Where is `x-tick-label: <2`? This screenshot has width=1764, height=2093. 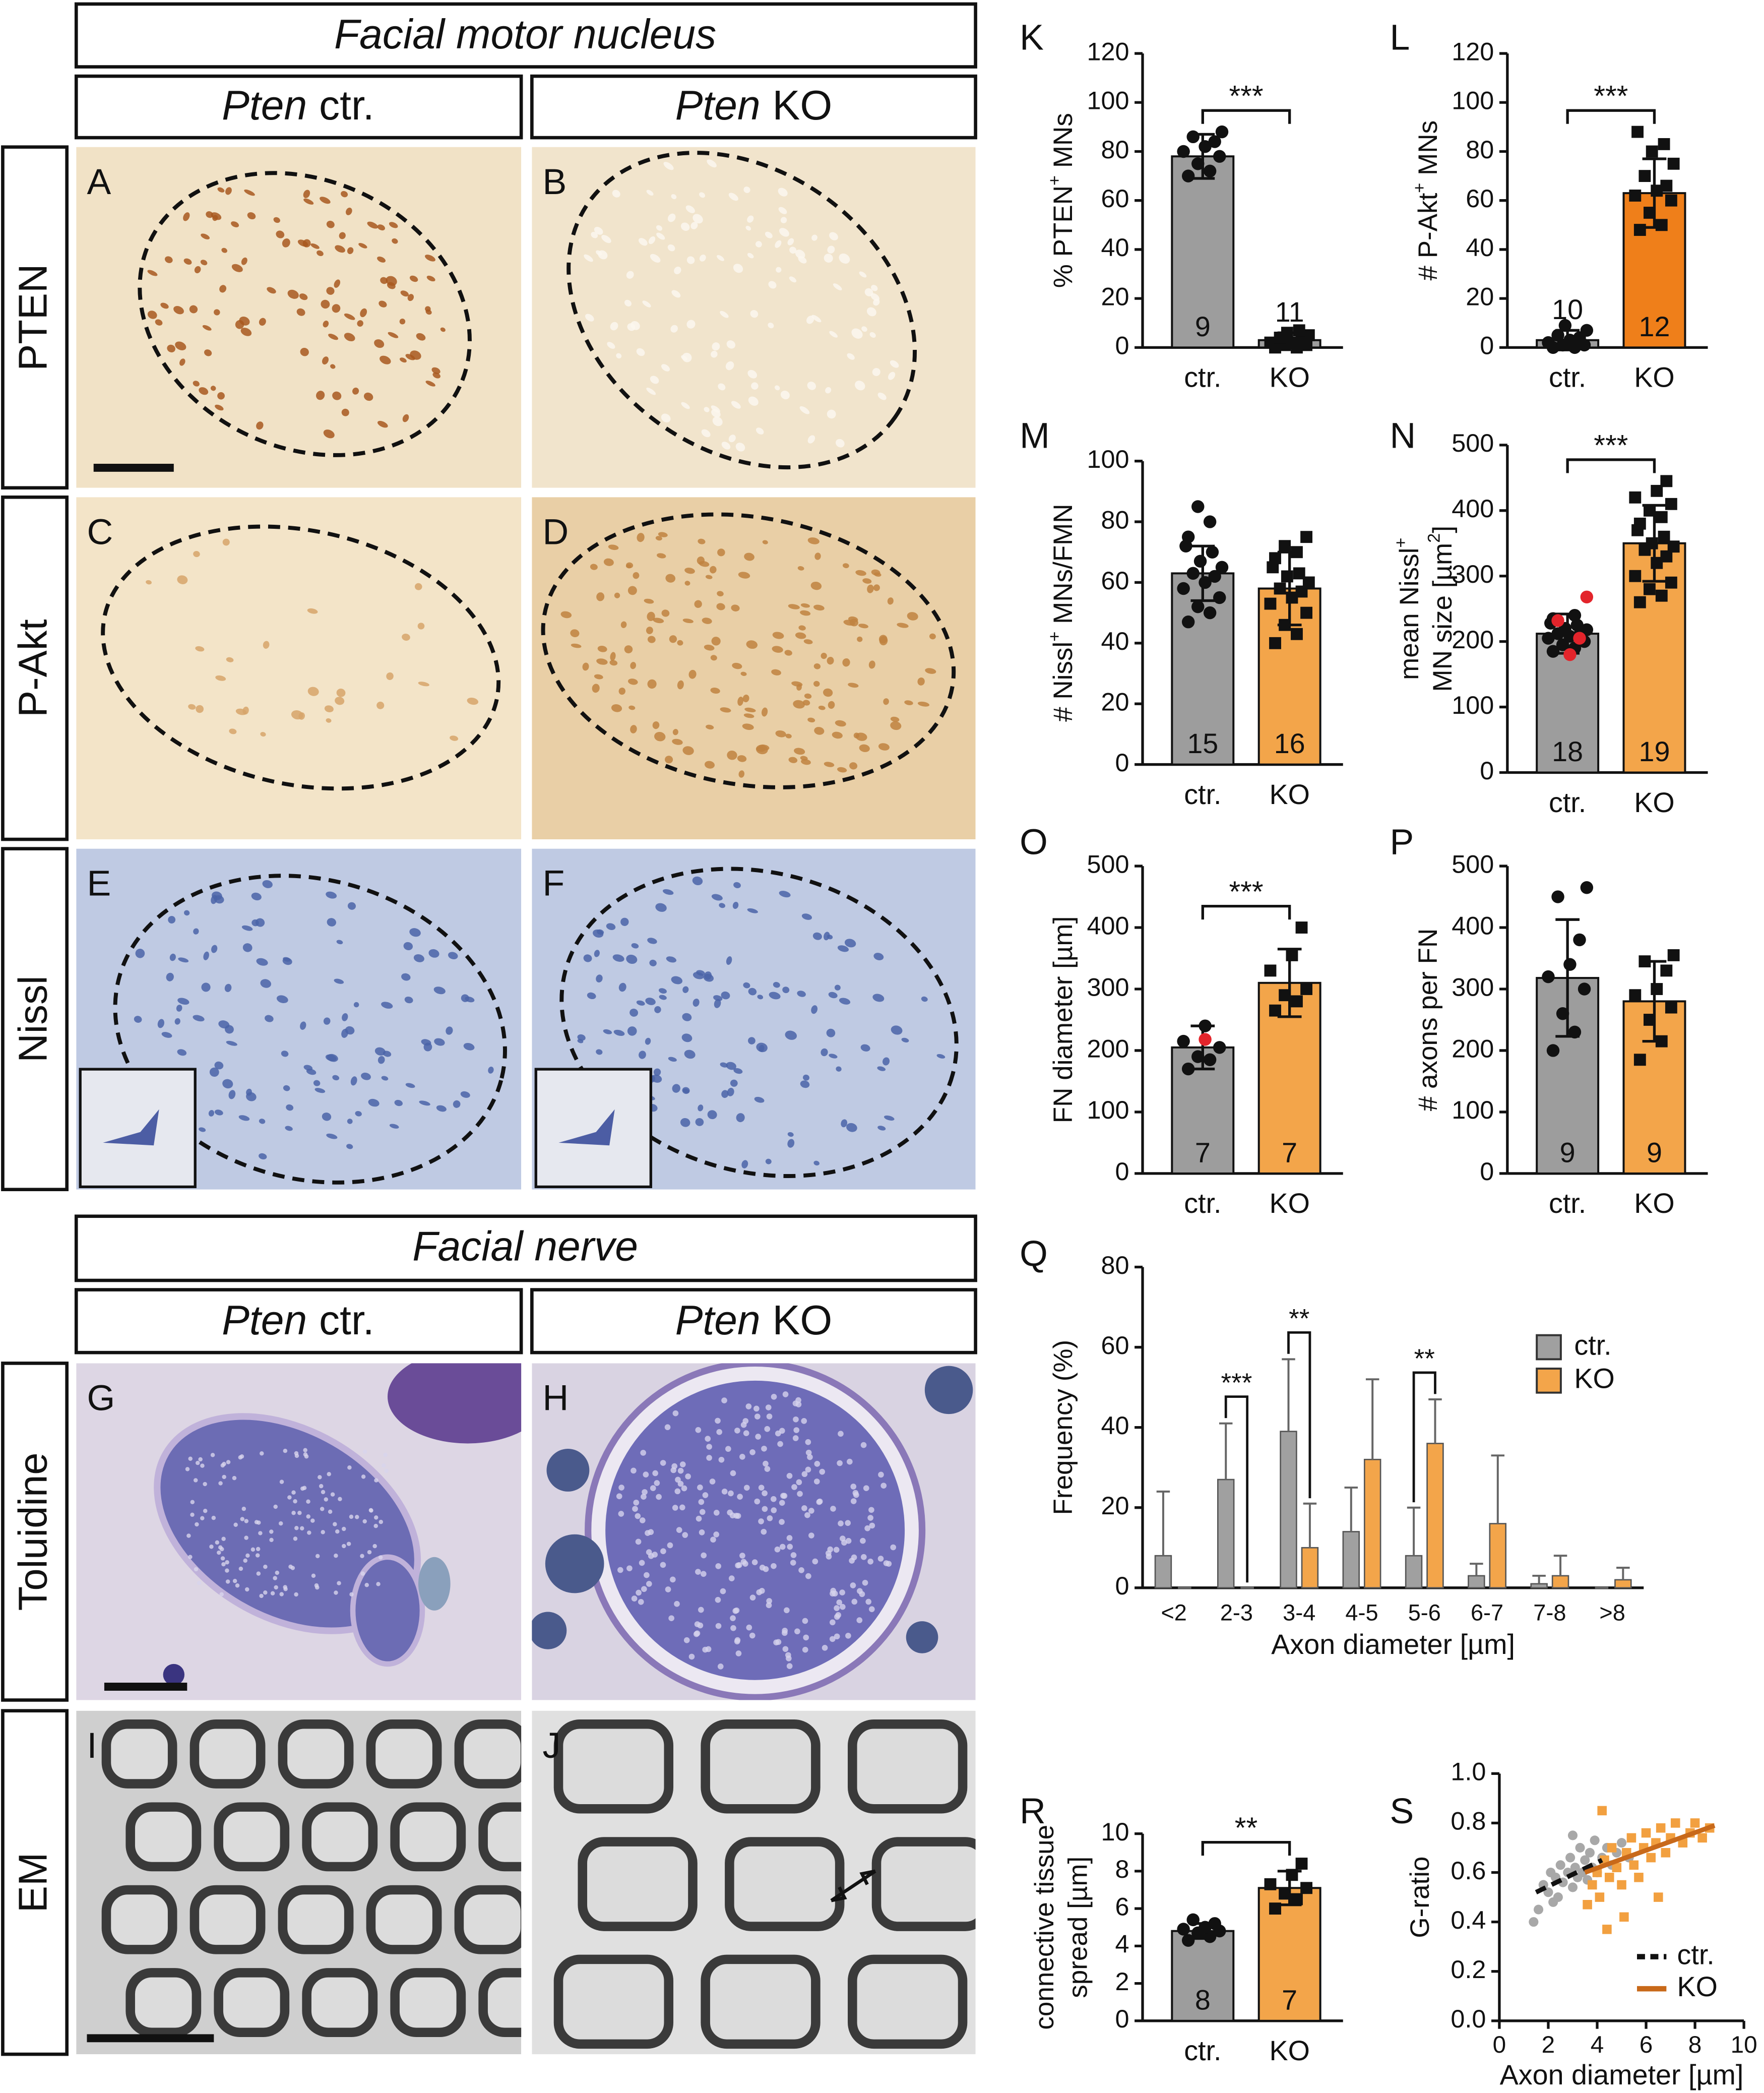
x-tick-label: <2 is located at coordinates (1173, 1613).